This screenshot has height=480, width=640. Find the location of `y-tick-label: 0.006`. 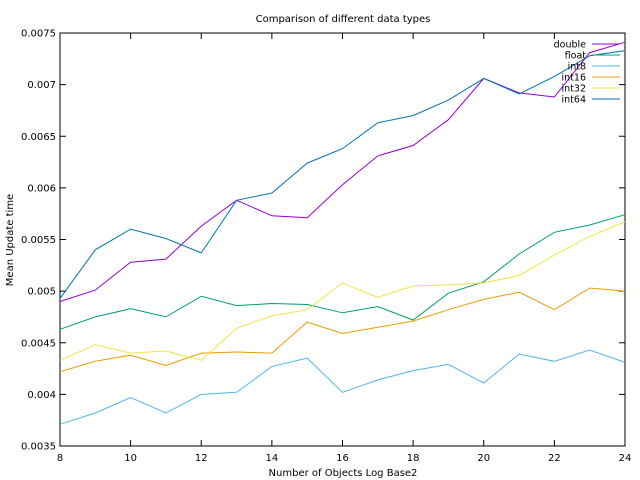

y-tick-label: 0.006 is located at coordinates (41, 188).